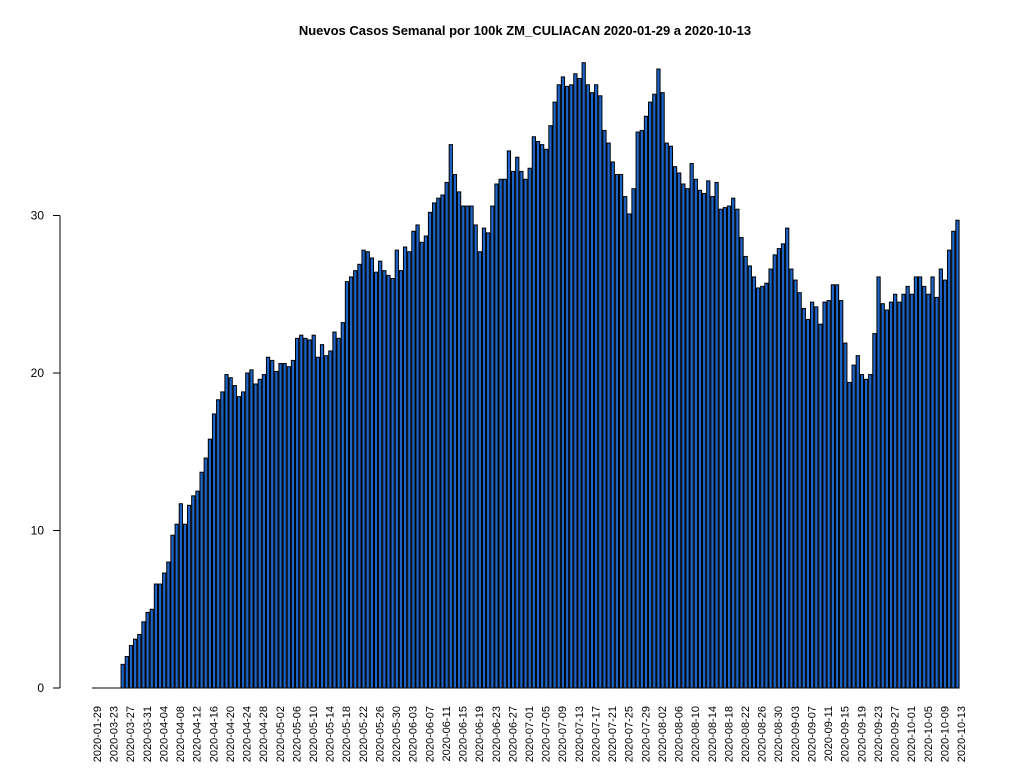 This screenshot has height=768, width=1024. I want to click on x-tick-label: 2020-09-15, so click(846, 734).